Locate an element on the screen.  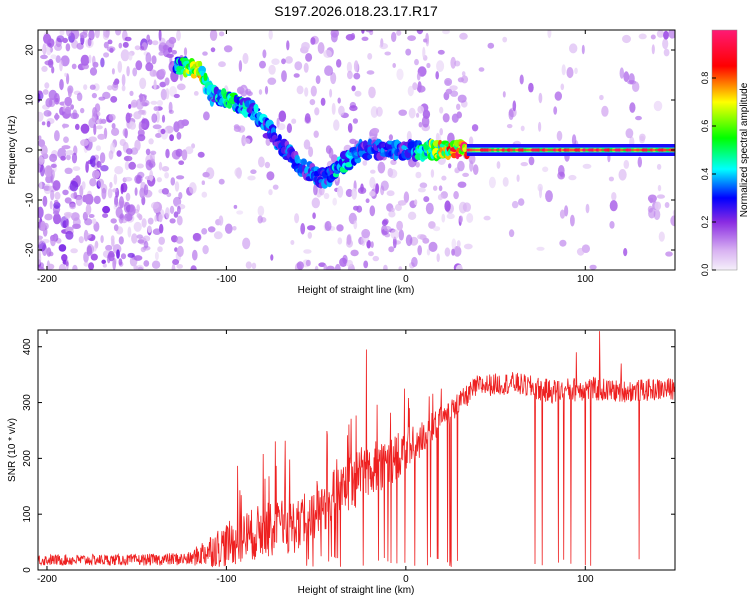
snr-y-tick-label: 200 is located at coordinates (27, 458).